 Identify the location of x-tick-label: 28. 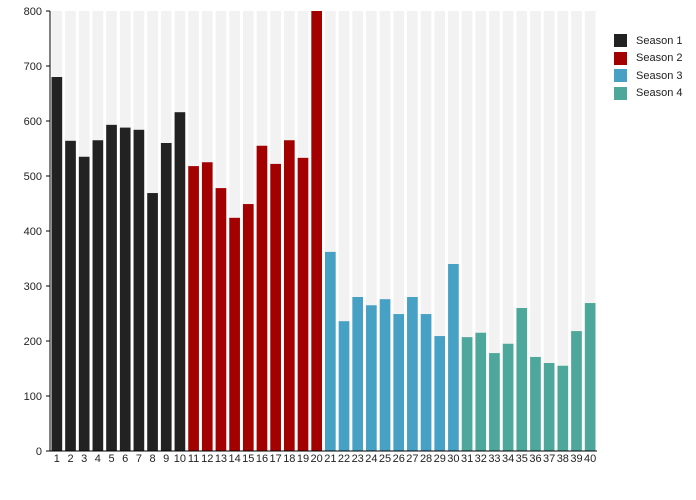
(426, 459).